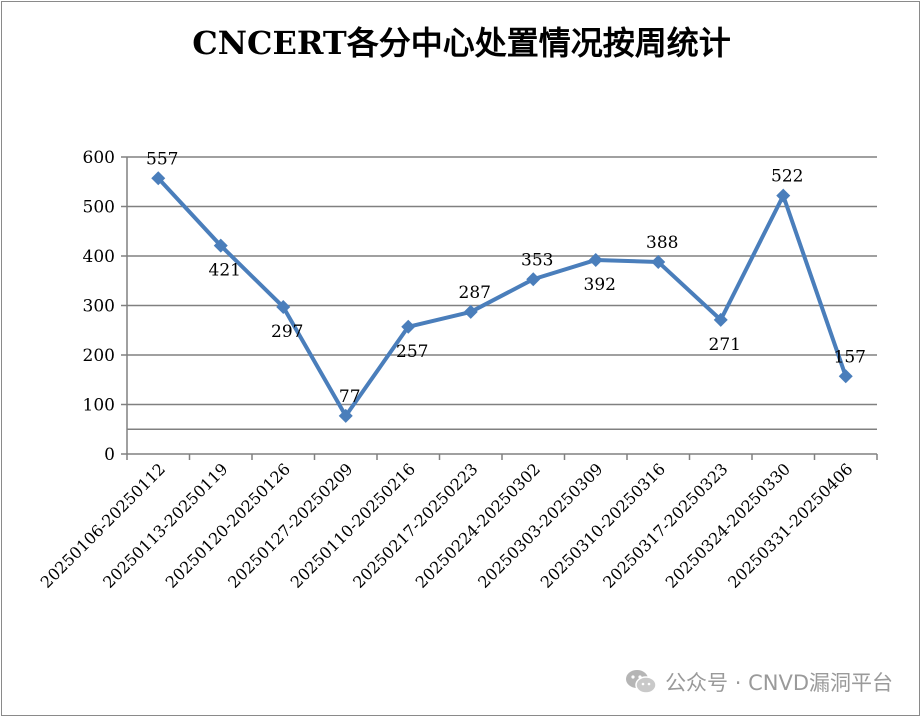 The image size is (923, 719). Describe the element at coordinates (287, 332) in the screenshot. I see `data-label: 297` at that location.